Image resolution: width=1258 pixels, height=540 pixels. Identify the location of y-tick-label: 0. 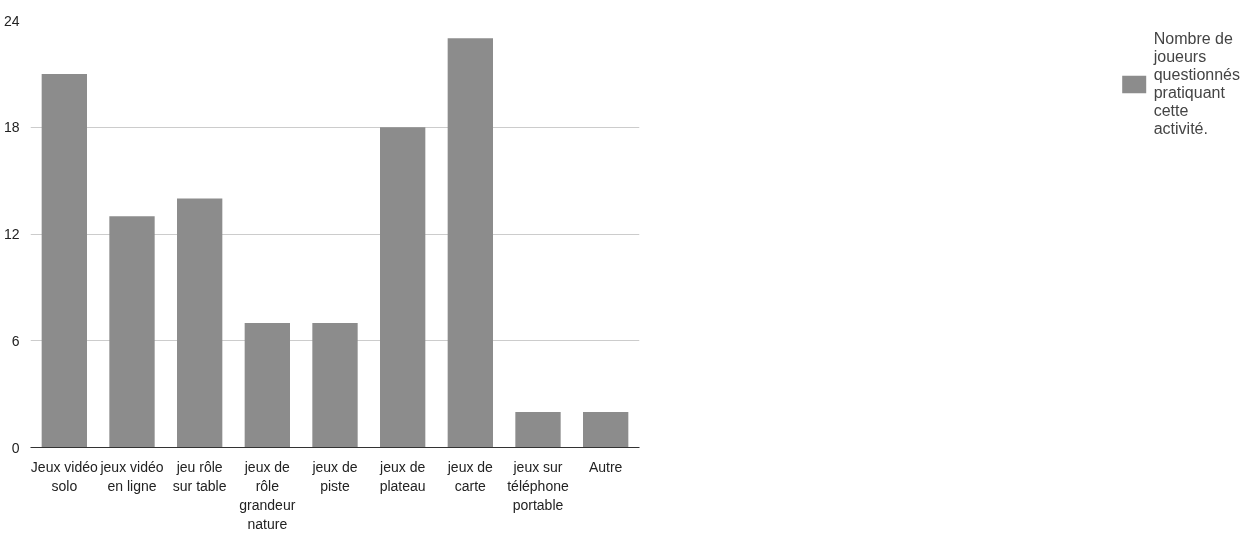
(15, 447).